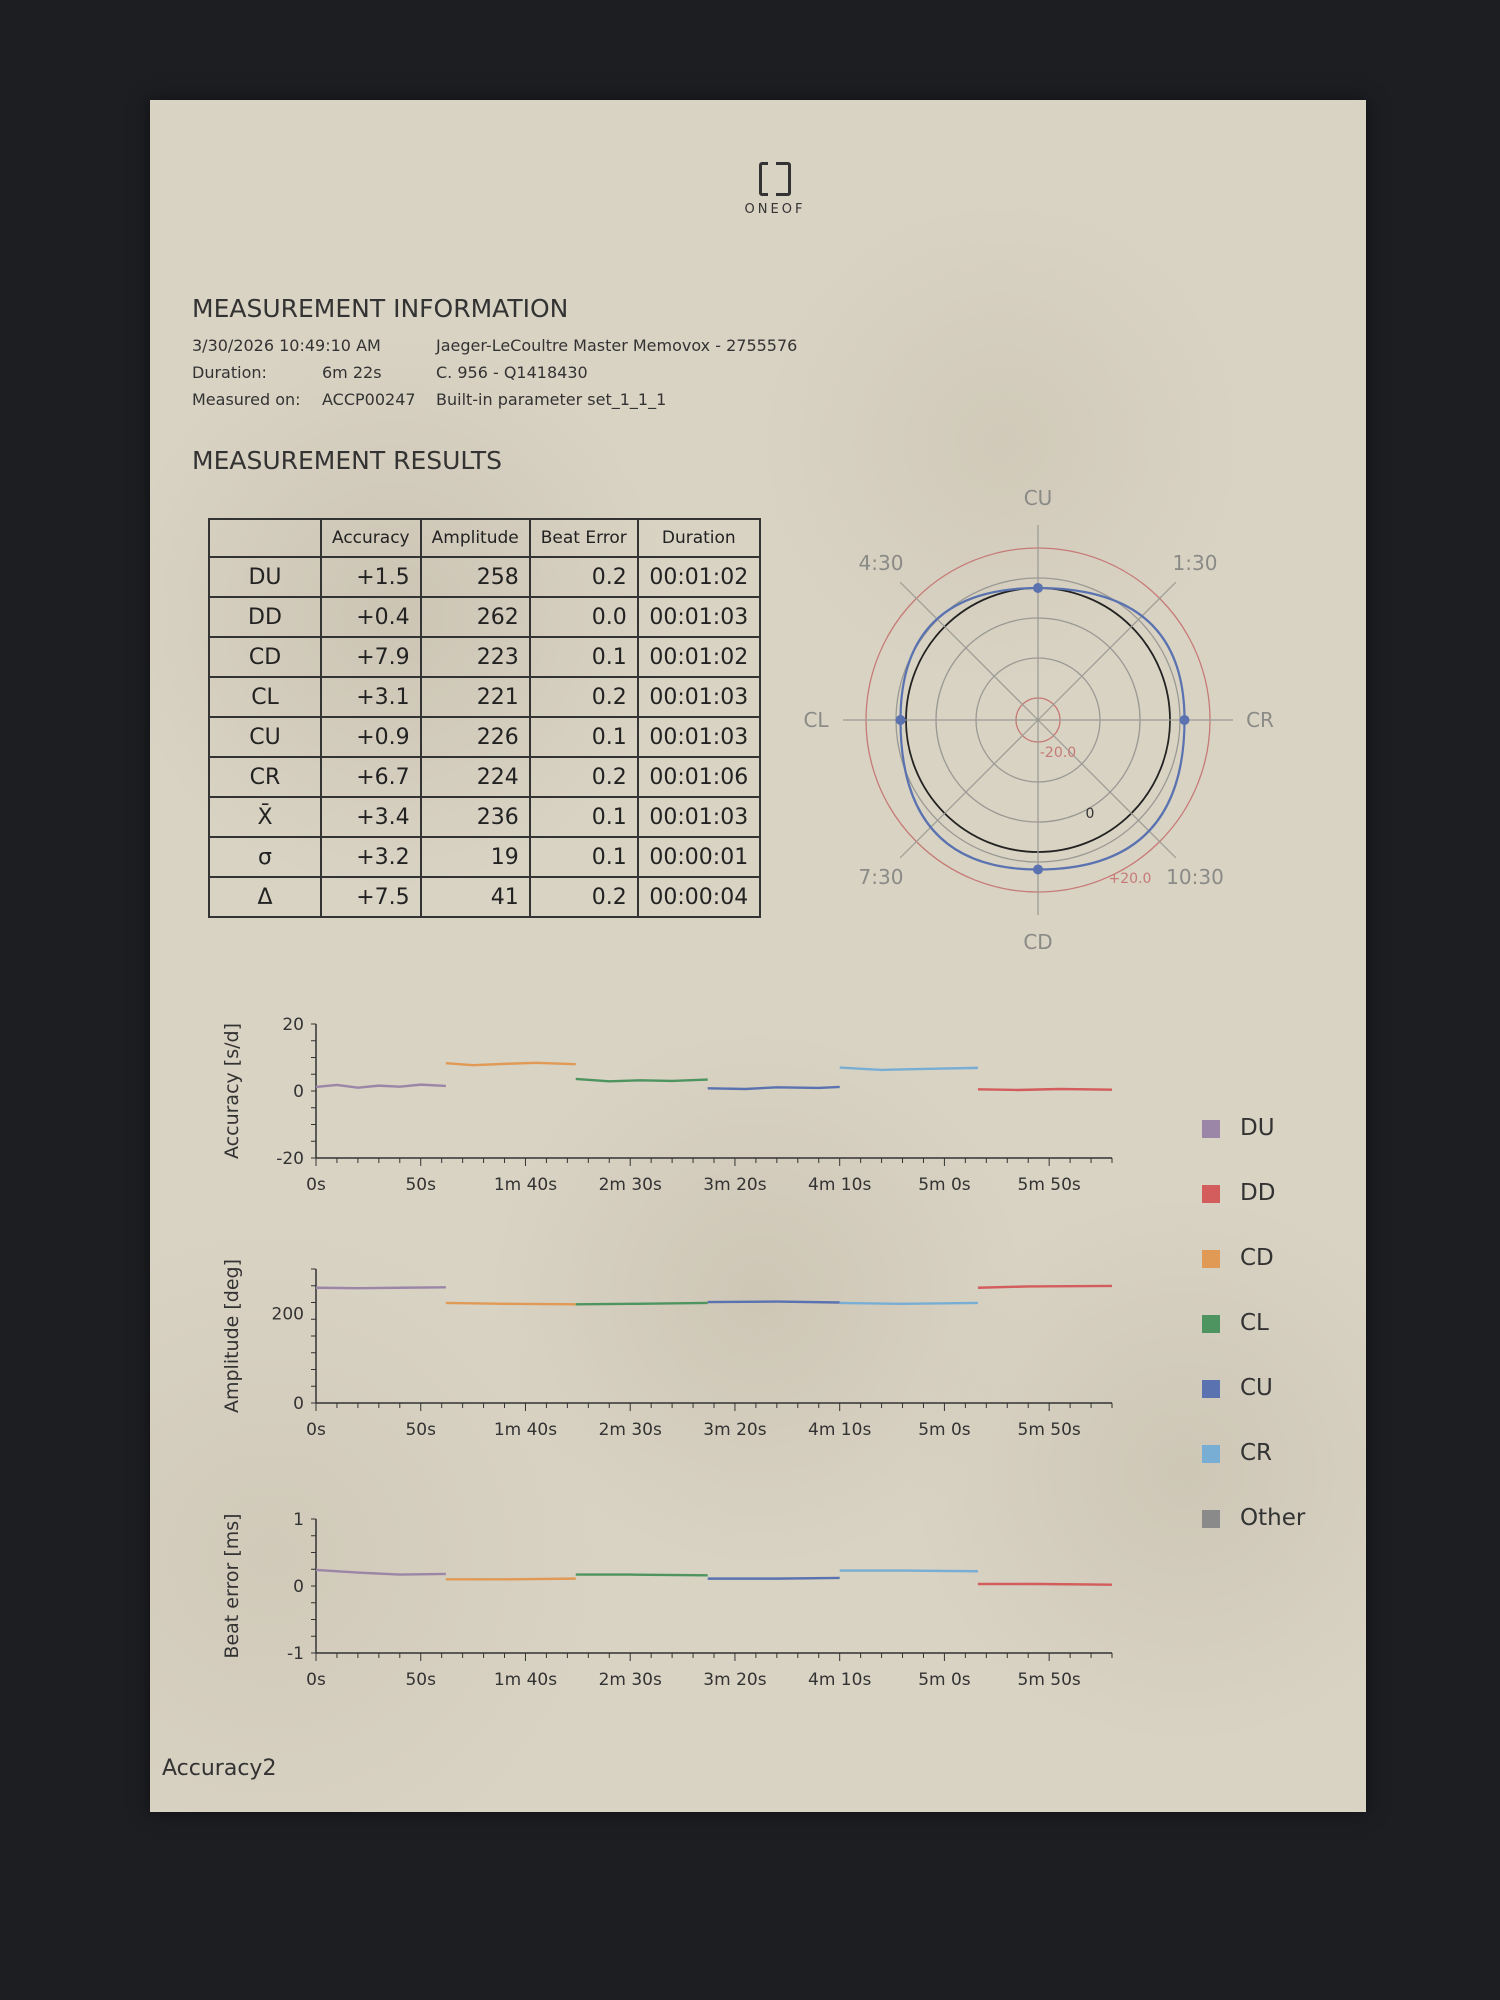 The image size is (1500, 2000). I want to click on legend-label: CU, so click(1256, 1388).